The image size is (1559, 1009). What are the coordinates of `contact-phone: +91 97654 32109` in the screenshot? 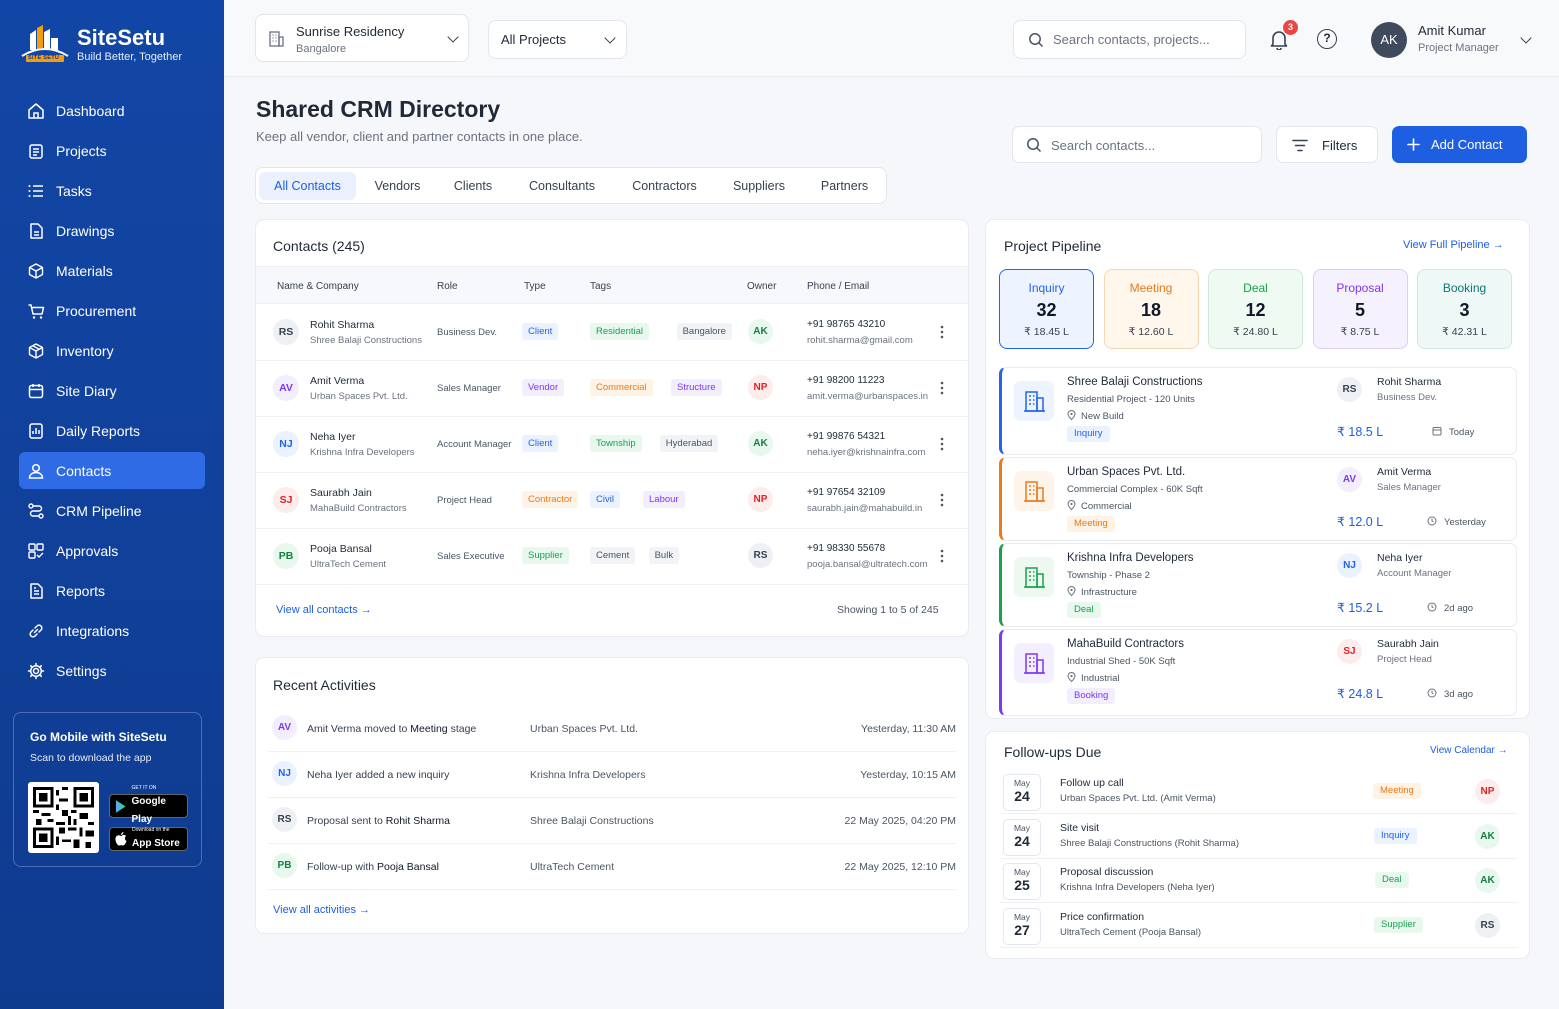 It's located at (846, 492).